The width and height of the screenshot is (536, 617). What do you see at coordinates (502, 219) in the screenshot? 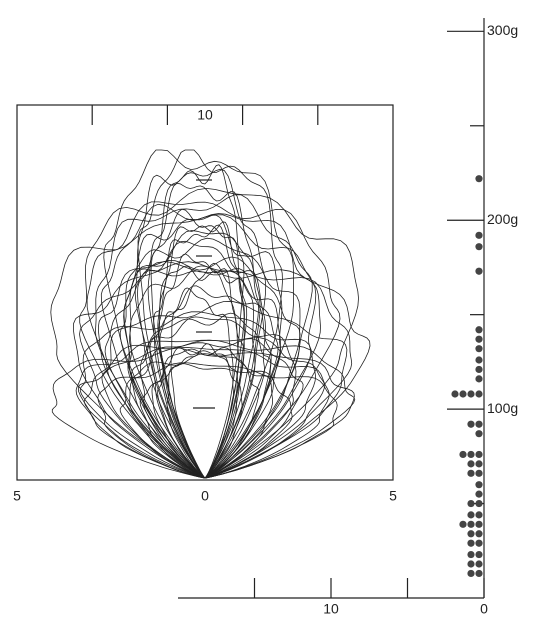
I see `y-tick-label: 200g` at bounding box center [502, 219].